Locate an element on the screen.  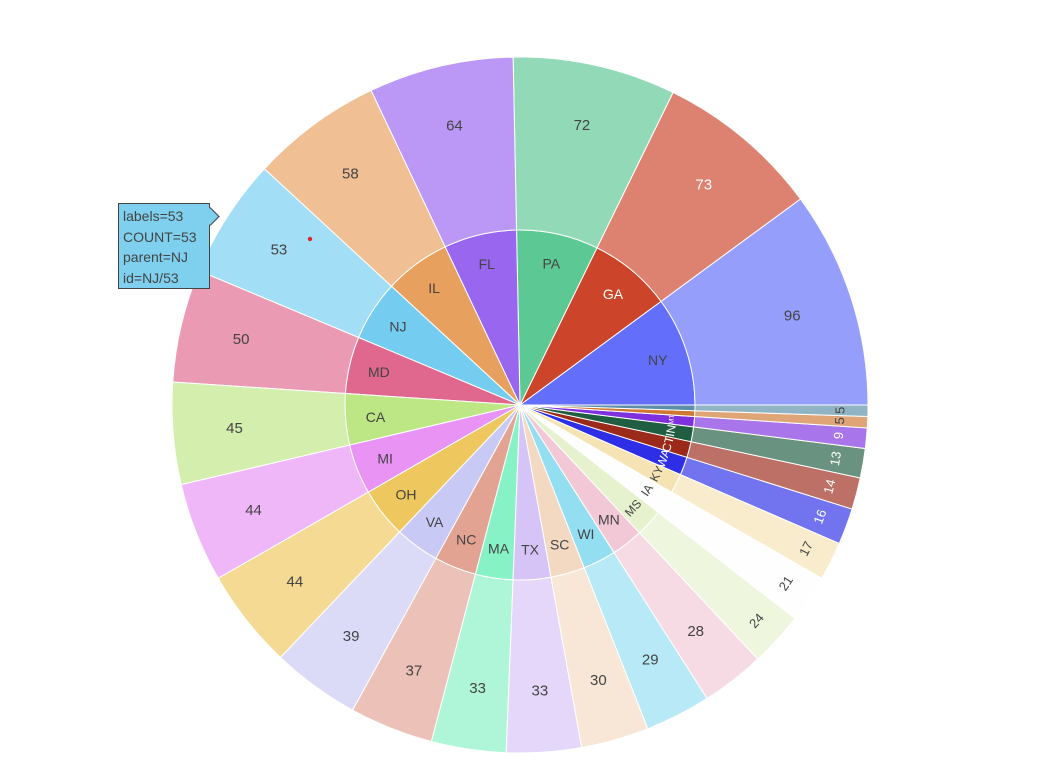
tooltip-line-id: id=NJ/53 is located at coordinates (151, 277).